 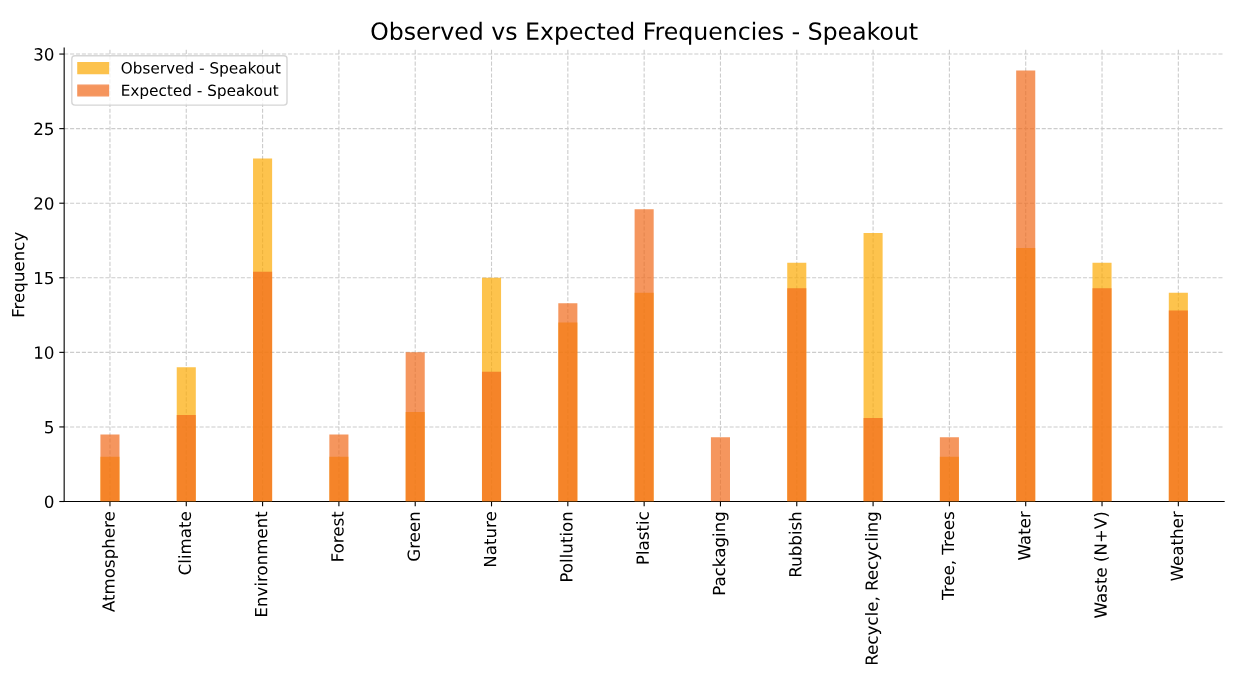 I want to click on legend-label: Expected - Speakout, so click(x=200, y=92).